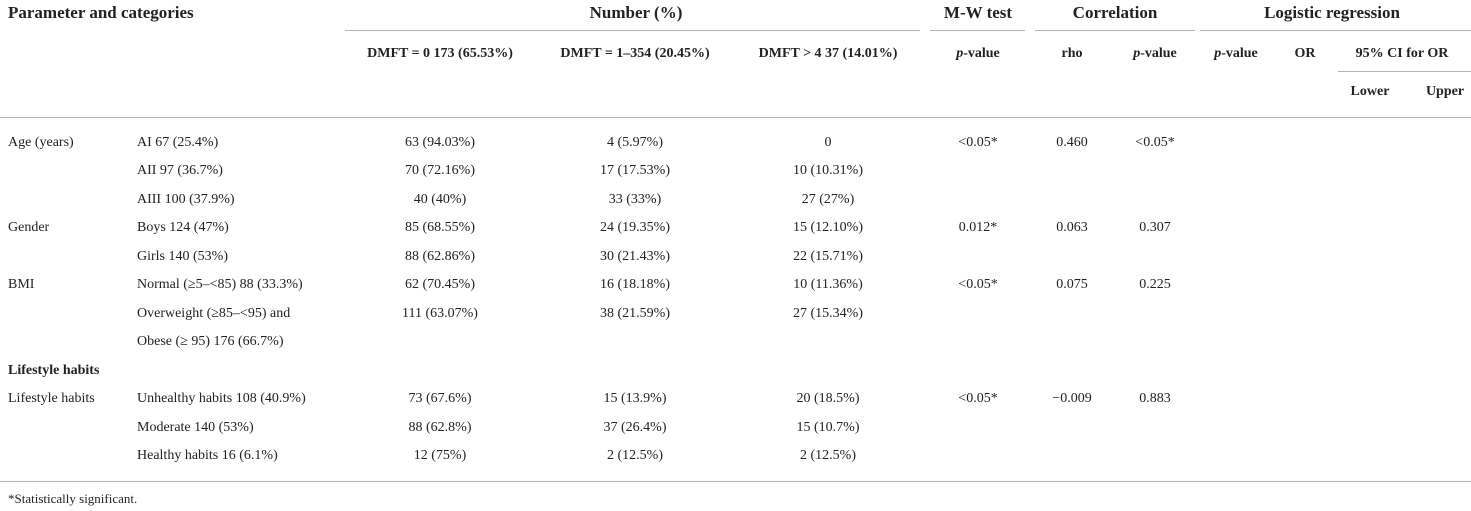 The height and width of the screenshot is (511, 1471). Describe the element at coordinates (635, 256) in the screenshot. I see `cell-dmft-1-3: 30 (21.43%)` at that location.